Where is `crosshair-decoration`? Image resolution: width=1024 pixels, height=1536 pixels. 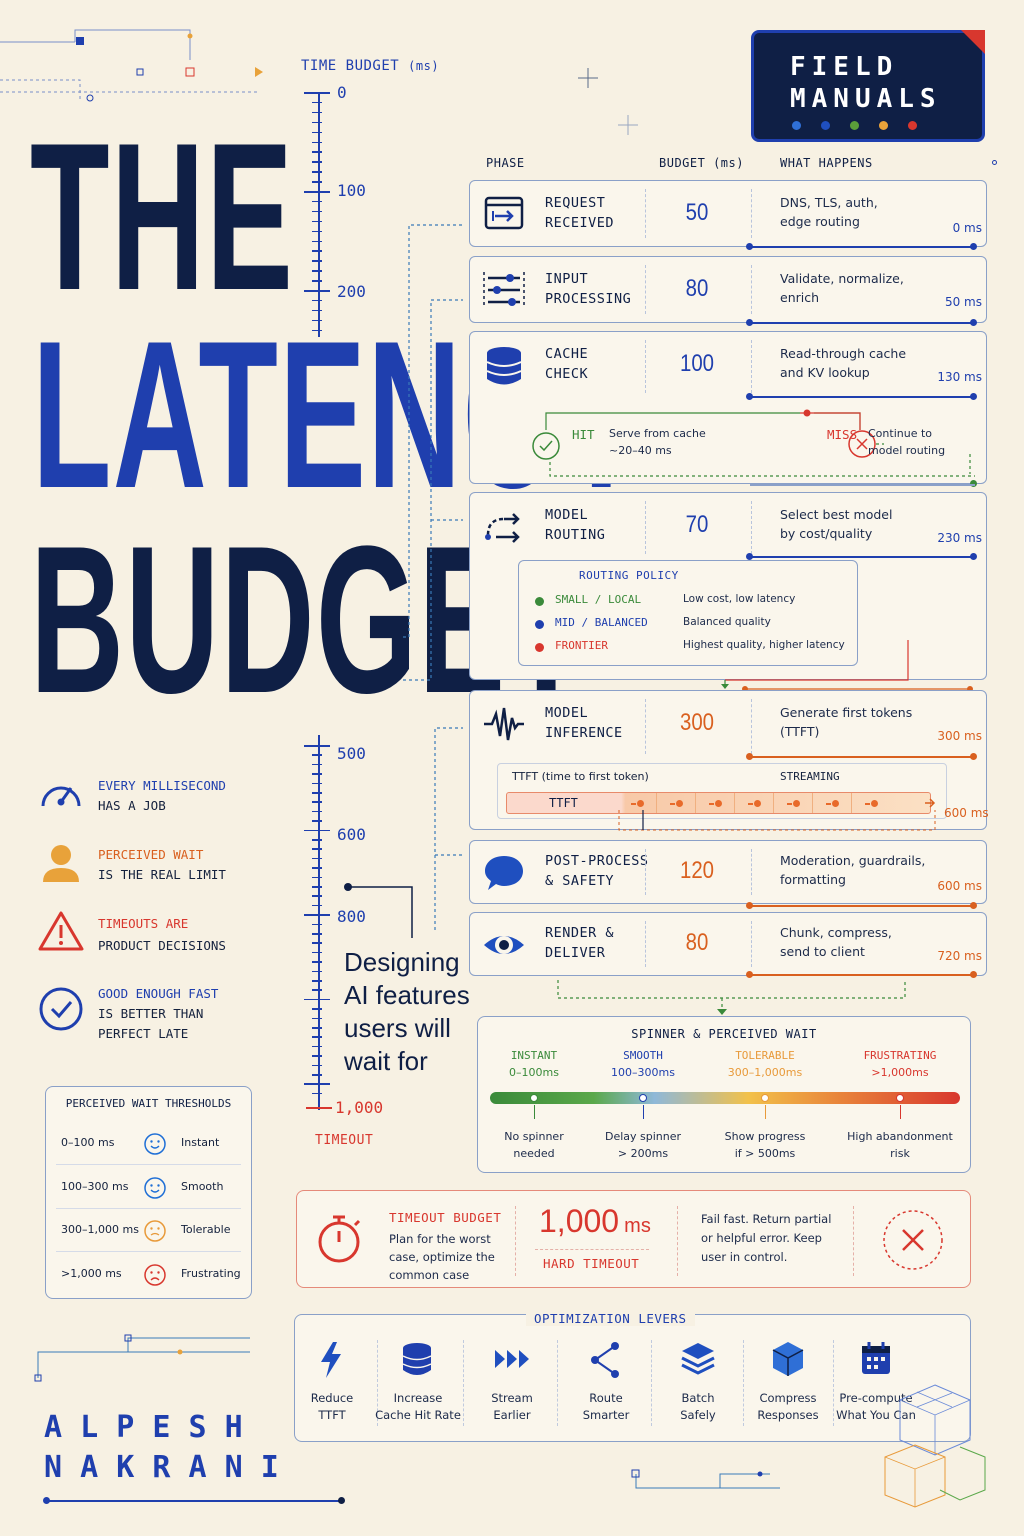 crosshair-decoration is located at coordinates (588, 78).